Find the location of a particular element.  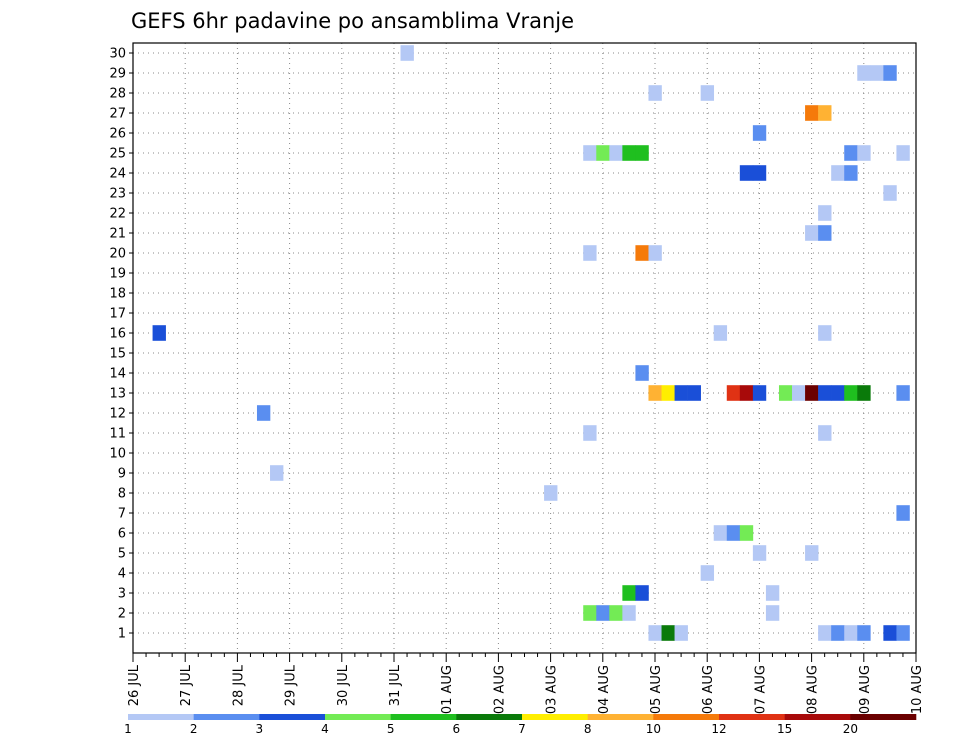

x-tick-label: 27 JUL is located at coordinates (186, 685).